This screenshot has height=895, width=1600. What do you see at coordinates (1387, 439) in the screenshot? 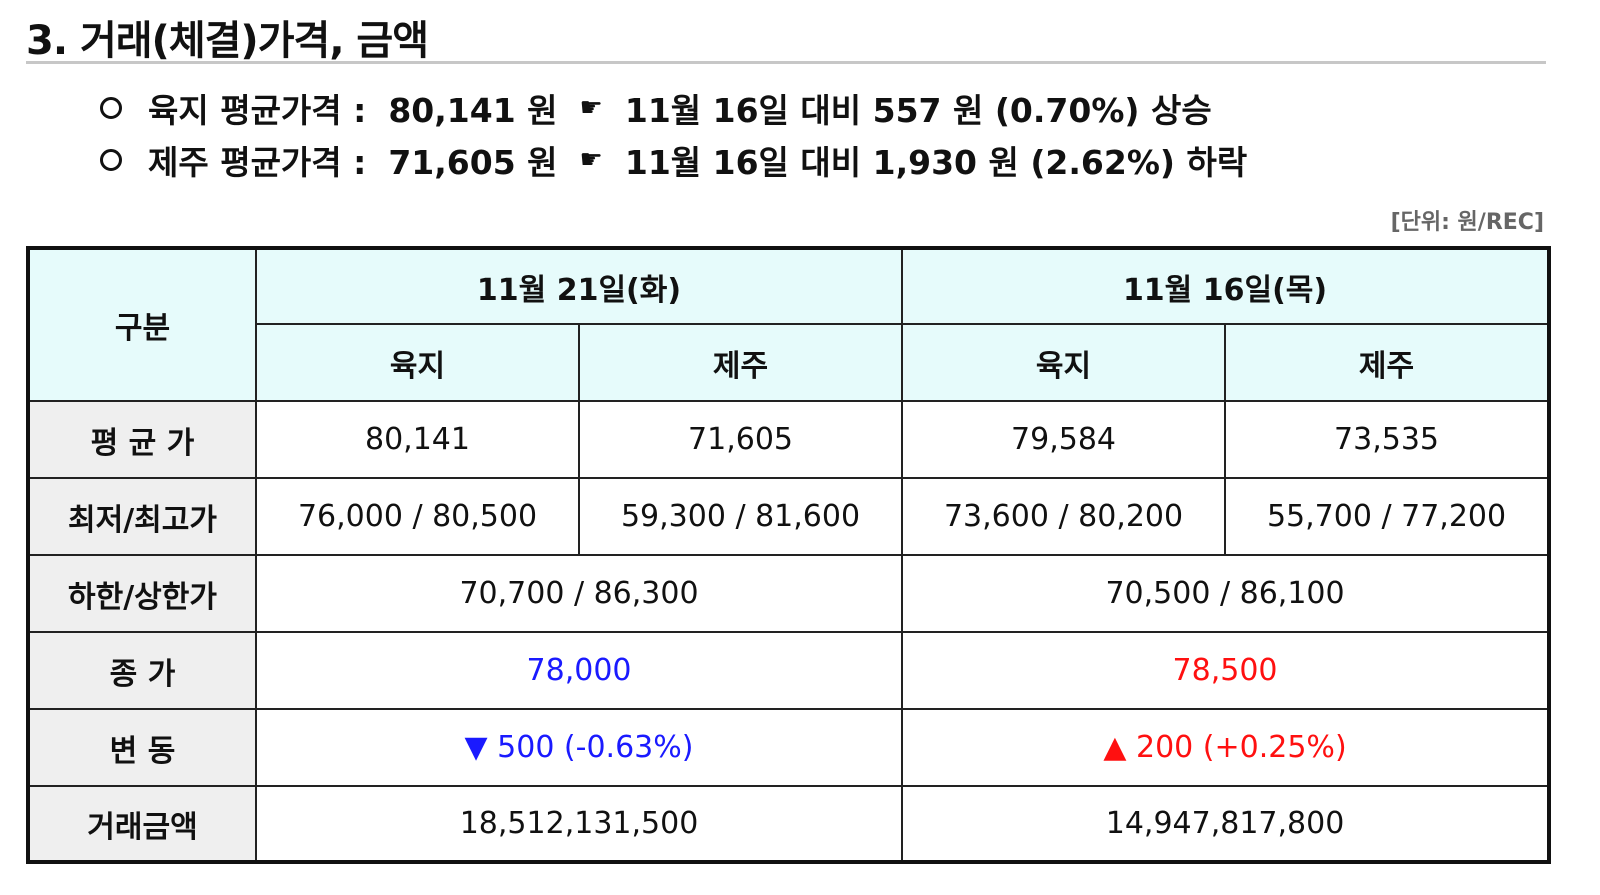
I see `table-cell: 73,535` at bounding box center [1387, 439].